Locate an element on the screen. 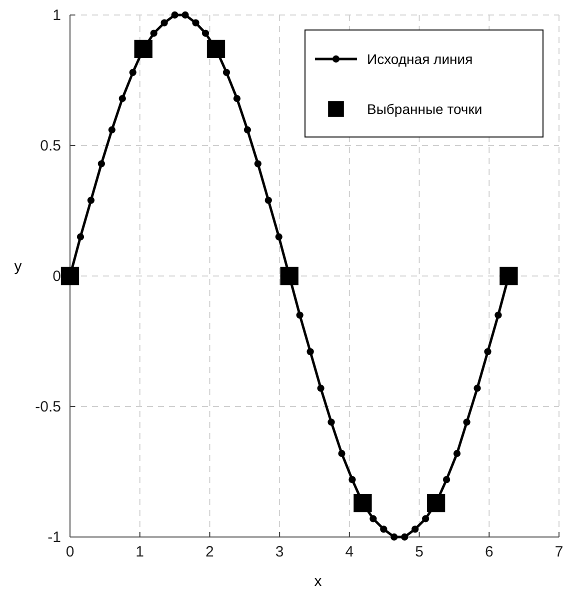 This screenshot has width=573, height=594. y-tick-label: 0 is located at coordinates (56, 276).